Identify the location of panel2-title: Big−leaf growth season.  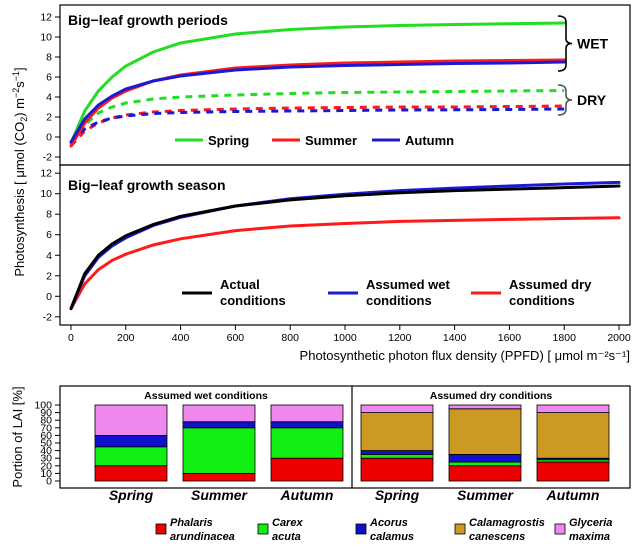
(147, 185).